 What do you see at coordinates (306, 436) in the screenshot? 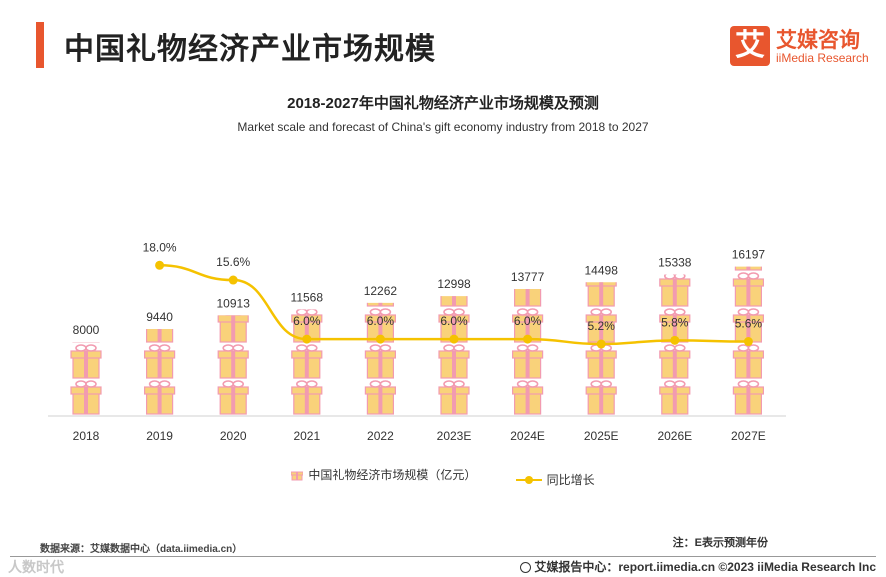
I see `x-tick-label: 2021` at bounding box center [306, 436].